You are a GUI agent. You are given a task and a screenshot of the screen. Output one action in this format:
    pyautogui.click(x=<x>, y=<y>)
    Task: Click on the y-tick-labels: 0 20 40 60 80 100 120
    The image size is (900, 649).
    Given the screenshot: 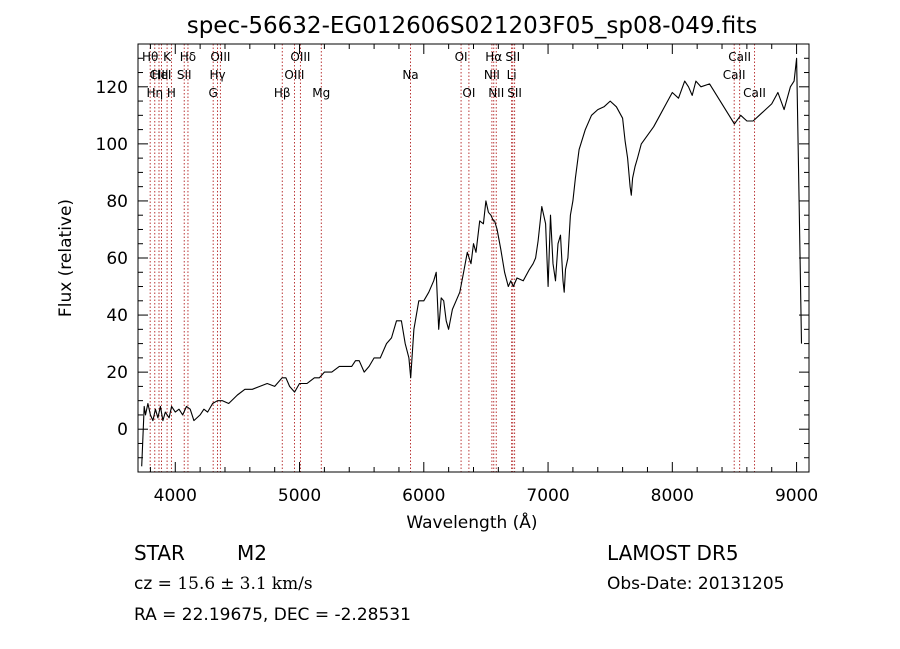 What is the action you would take?
    pyautogui.click(x=112, y=259)
    